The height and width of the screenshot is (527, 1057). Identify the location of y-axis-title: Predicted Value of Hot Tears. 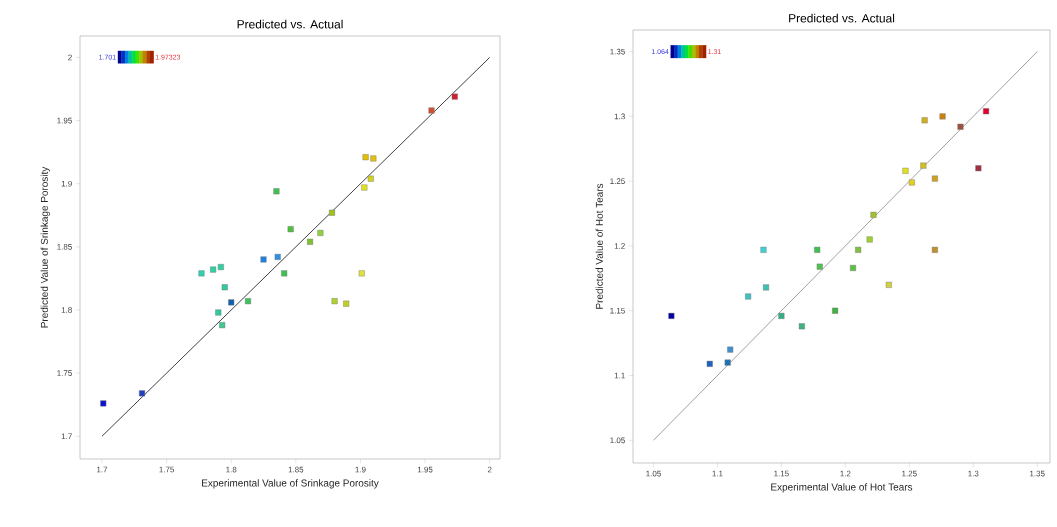
(599, 246).